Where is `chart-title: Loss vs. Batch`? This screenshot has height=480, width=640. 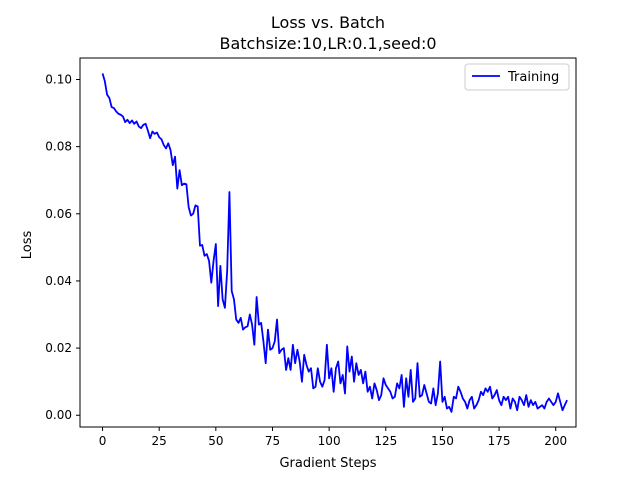 chart-title: Loss vs. Batch is located at coordinates (328, 22).